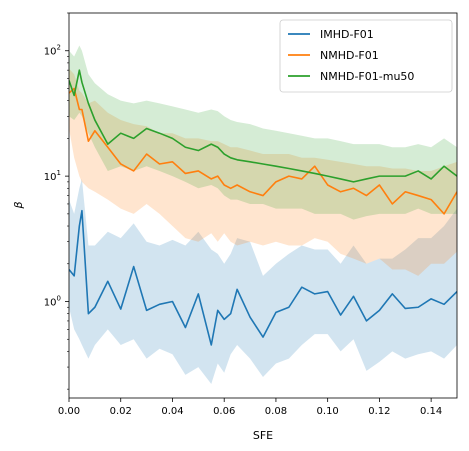 The image size is (469, 451). What do you see at coordinates (69, 411) in the screenshot?
I see `x-tick-label: 0.00` at bounding box center [69, 411].